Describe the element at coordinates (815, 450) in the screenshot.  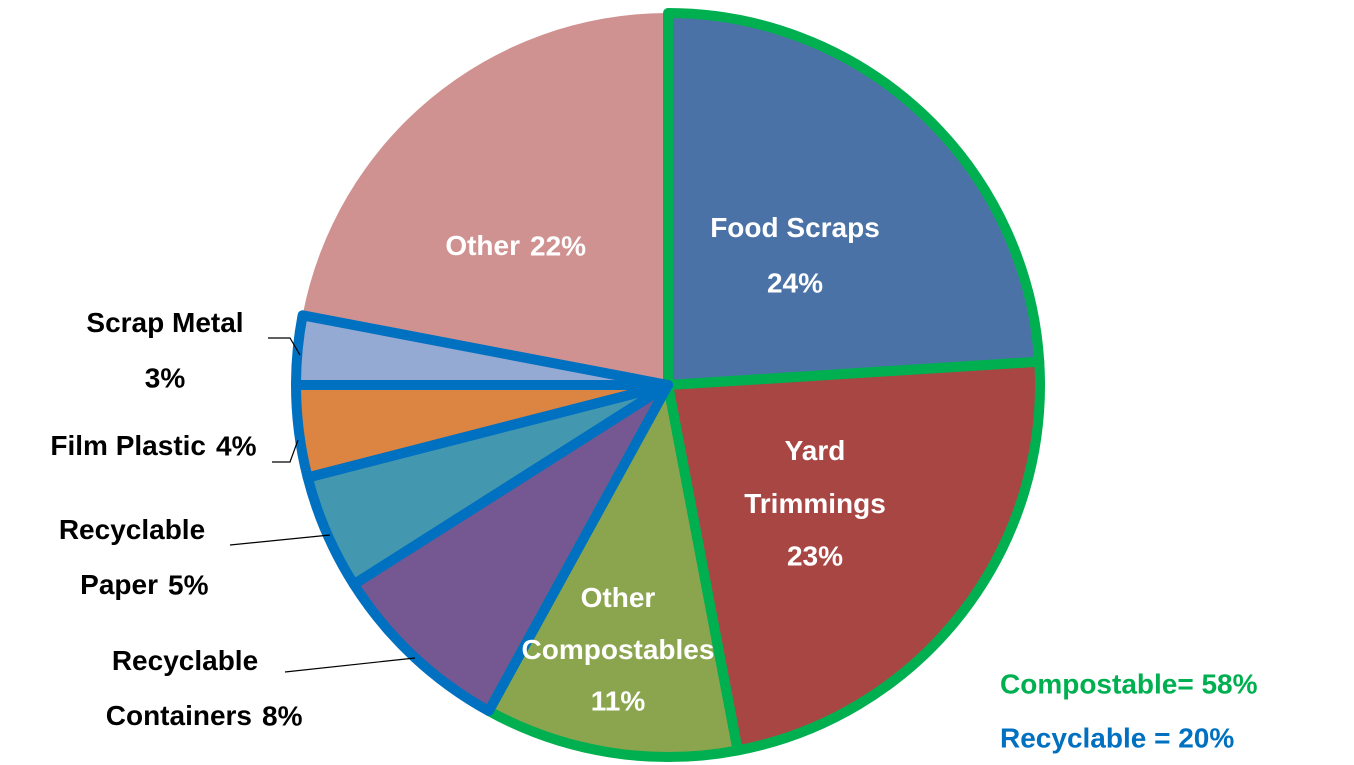
I see `label-line: Yard` at that location.